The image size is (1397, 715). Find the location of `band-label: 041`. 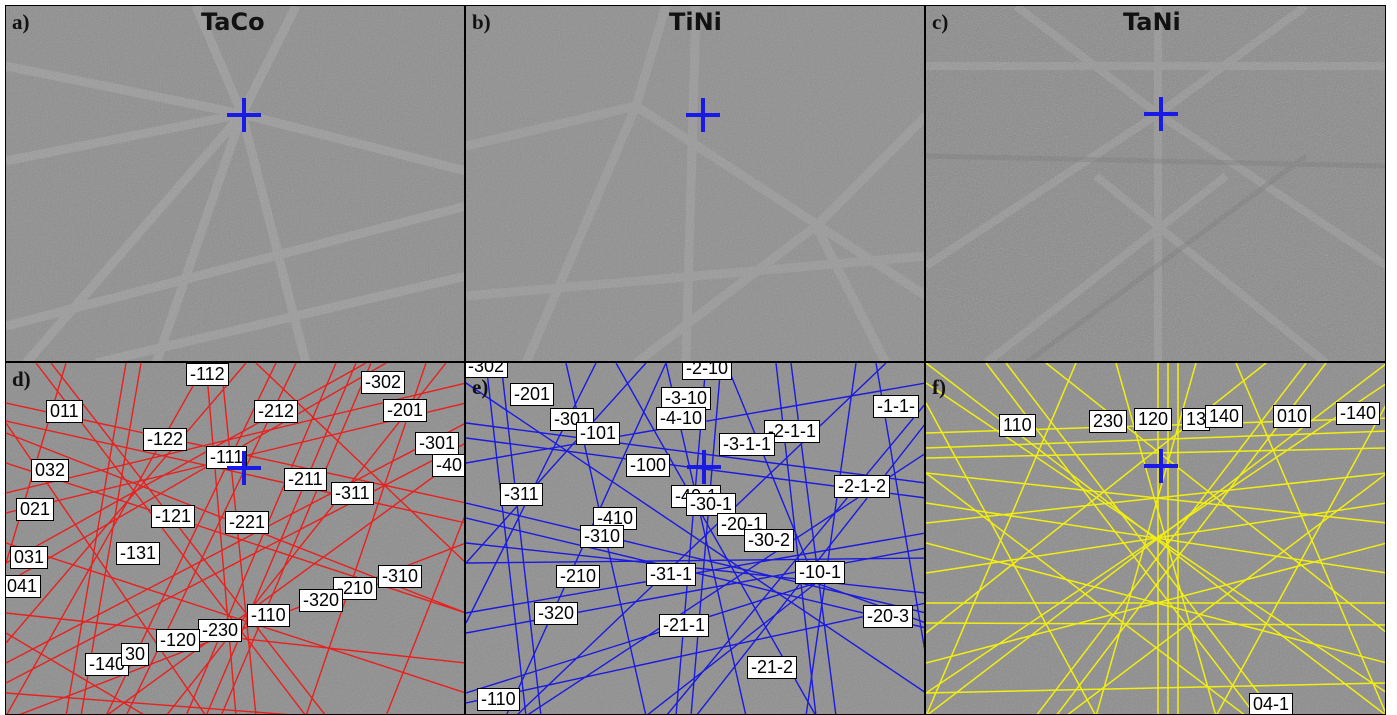

band-label: 041 is located at coordinates (24, 586).